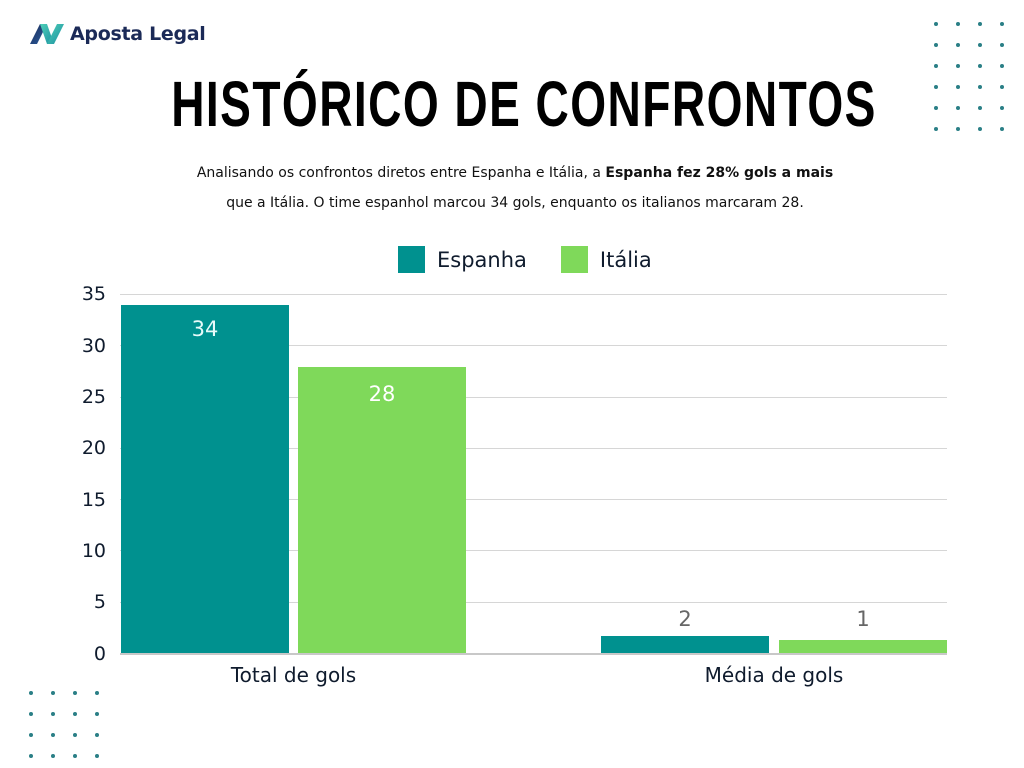 This screenshot has height=768, width=1024. Describe the element at coordinates (625, 259) in the screenshot. I see `legend-label: Itália` at that location.